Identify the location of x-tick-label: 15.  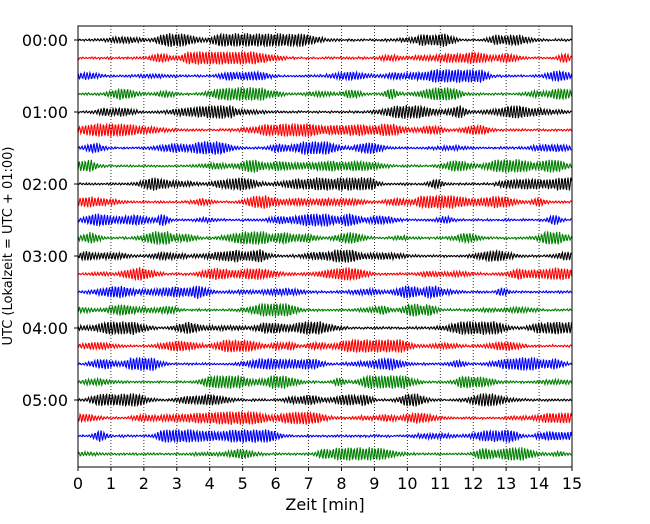
(572, 483).